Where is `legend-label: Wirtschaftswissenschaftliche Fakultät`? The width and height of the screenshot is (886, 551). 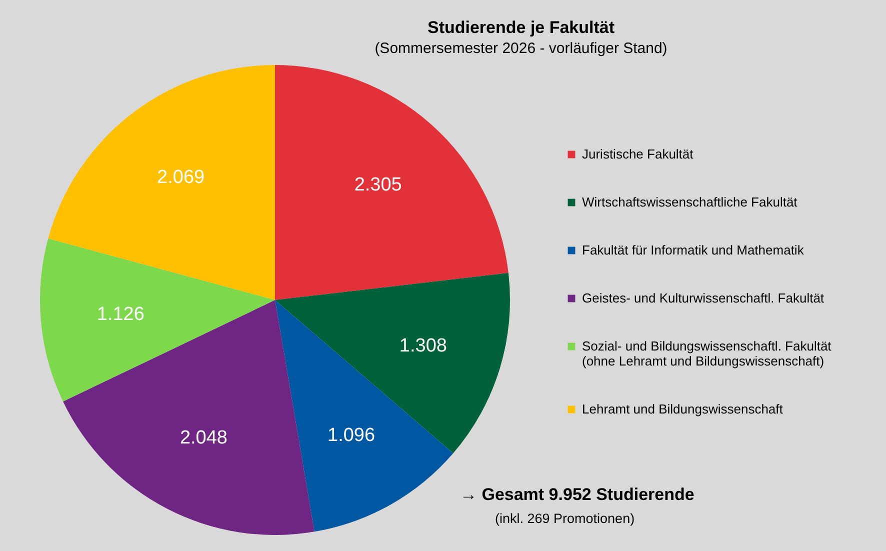 legend-label: Wirtschaftswissenschaftliche Fakultät is located at coordinates (690, 202).